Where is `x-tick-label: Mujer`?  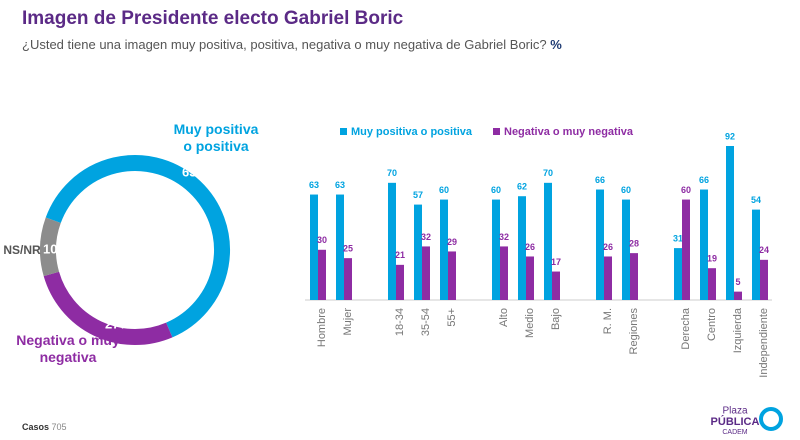
x-tick-label: Mujer is located at coordinates (348, 322).